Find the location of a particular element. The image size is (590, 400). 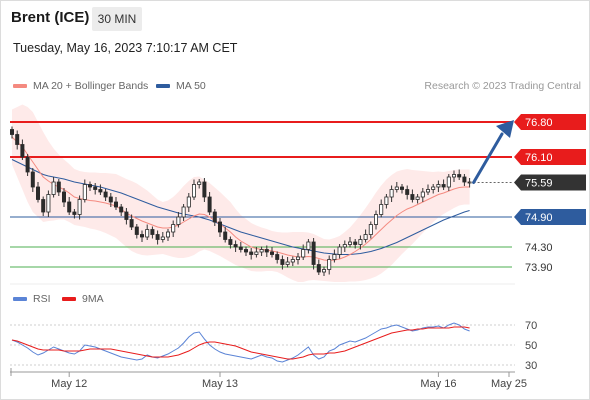

x-axis-label: May 16 is located at coordinates (438, 384).